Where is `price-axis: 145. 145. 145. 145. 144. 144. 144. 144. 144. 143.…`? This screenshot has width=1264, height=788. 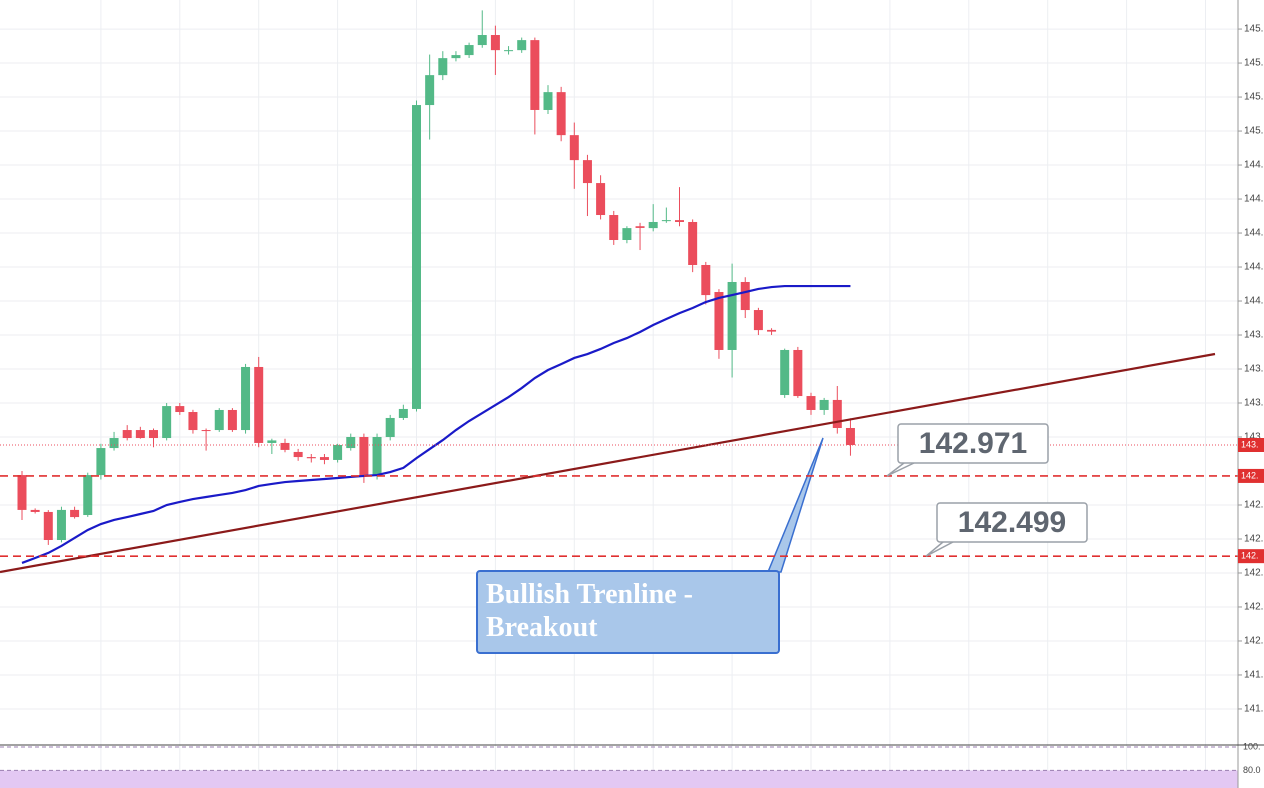
price-axis: 145. 145. 145. 145. 144. 144. 144. 144. 144. 143.… is located at coordinates (1251, 399).